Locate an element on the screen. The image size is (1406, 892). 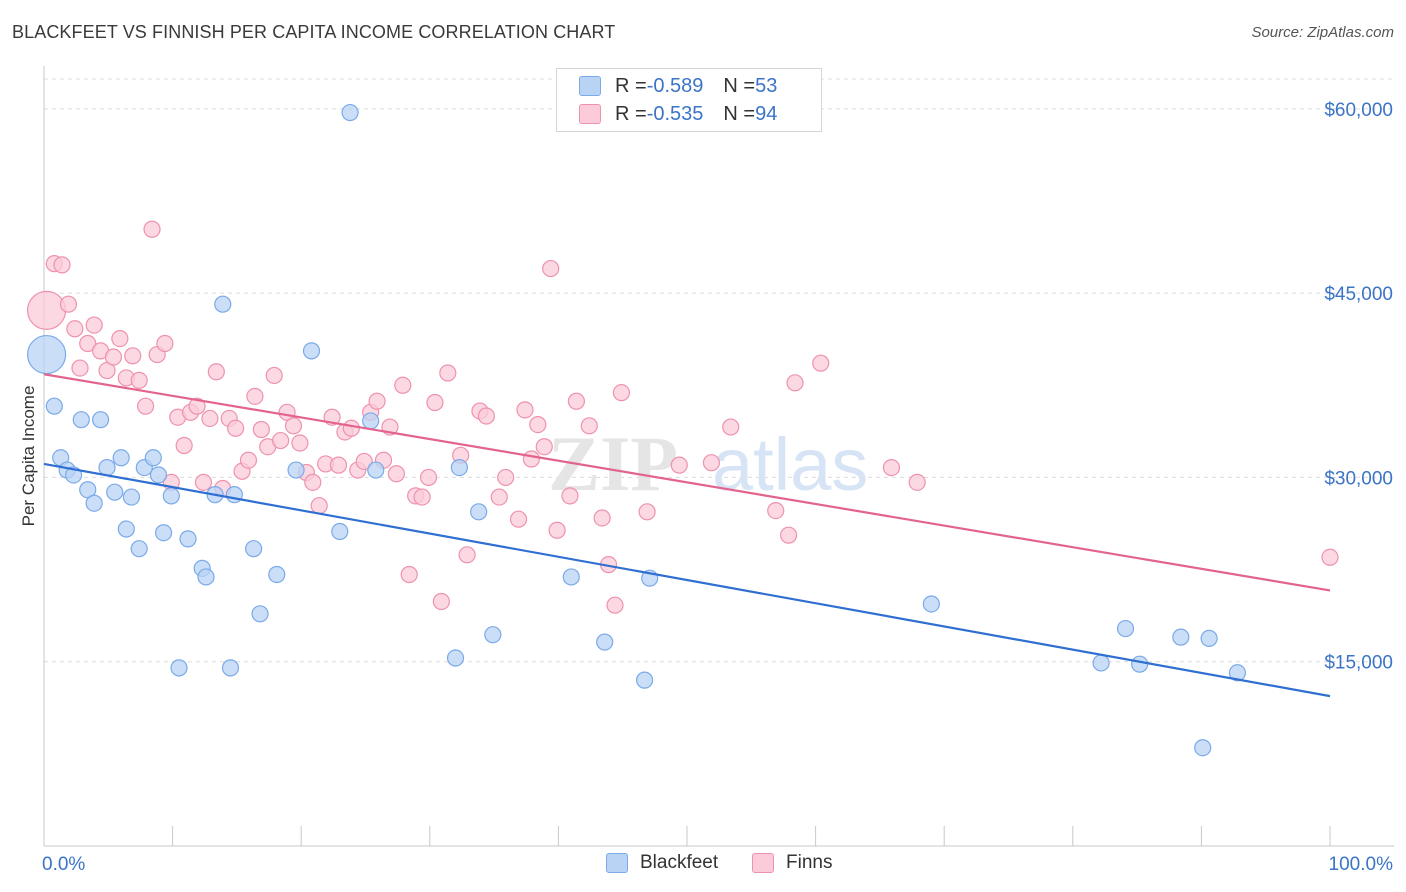
legend-item-finns: Finns is located at coordinates (792, 863).